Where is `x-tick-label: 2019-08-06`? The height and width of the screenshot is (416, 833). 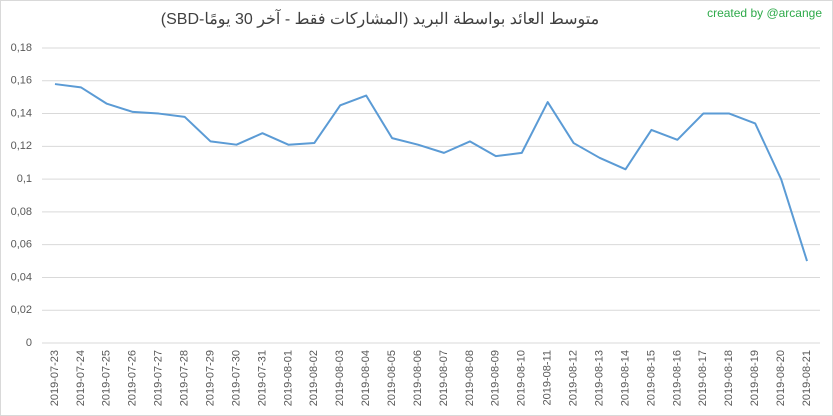 x-tick-label: 2019-08-06 is located at coordinates (418, 378).